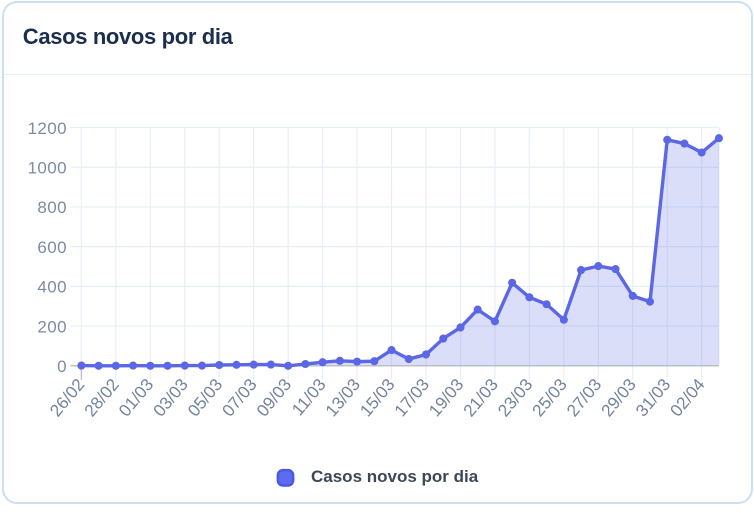 This screenshot has height=513, width=754. I want to click on svg-text: 31/03, so click(652, 398).